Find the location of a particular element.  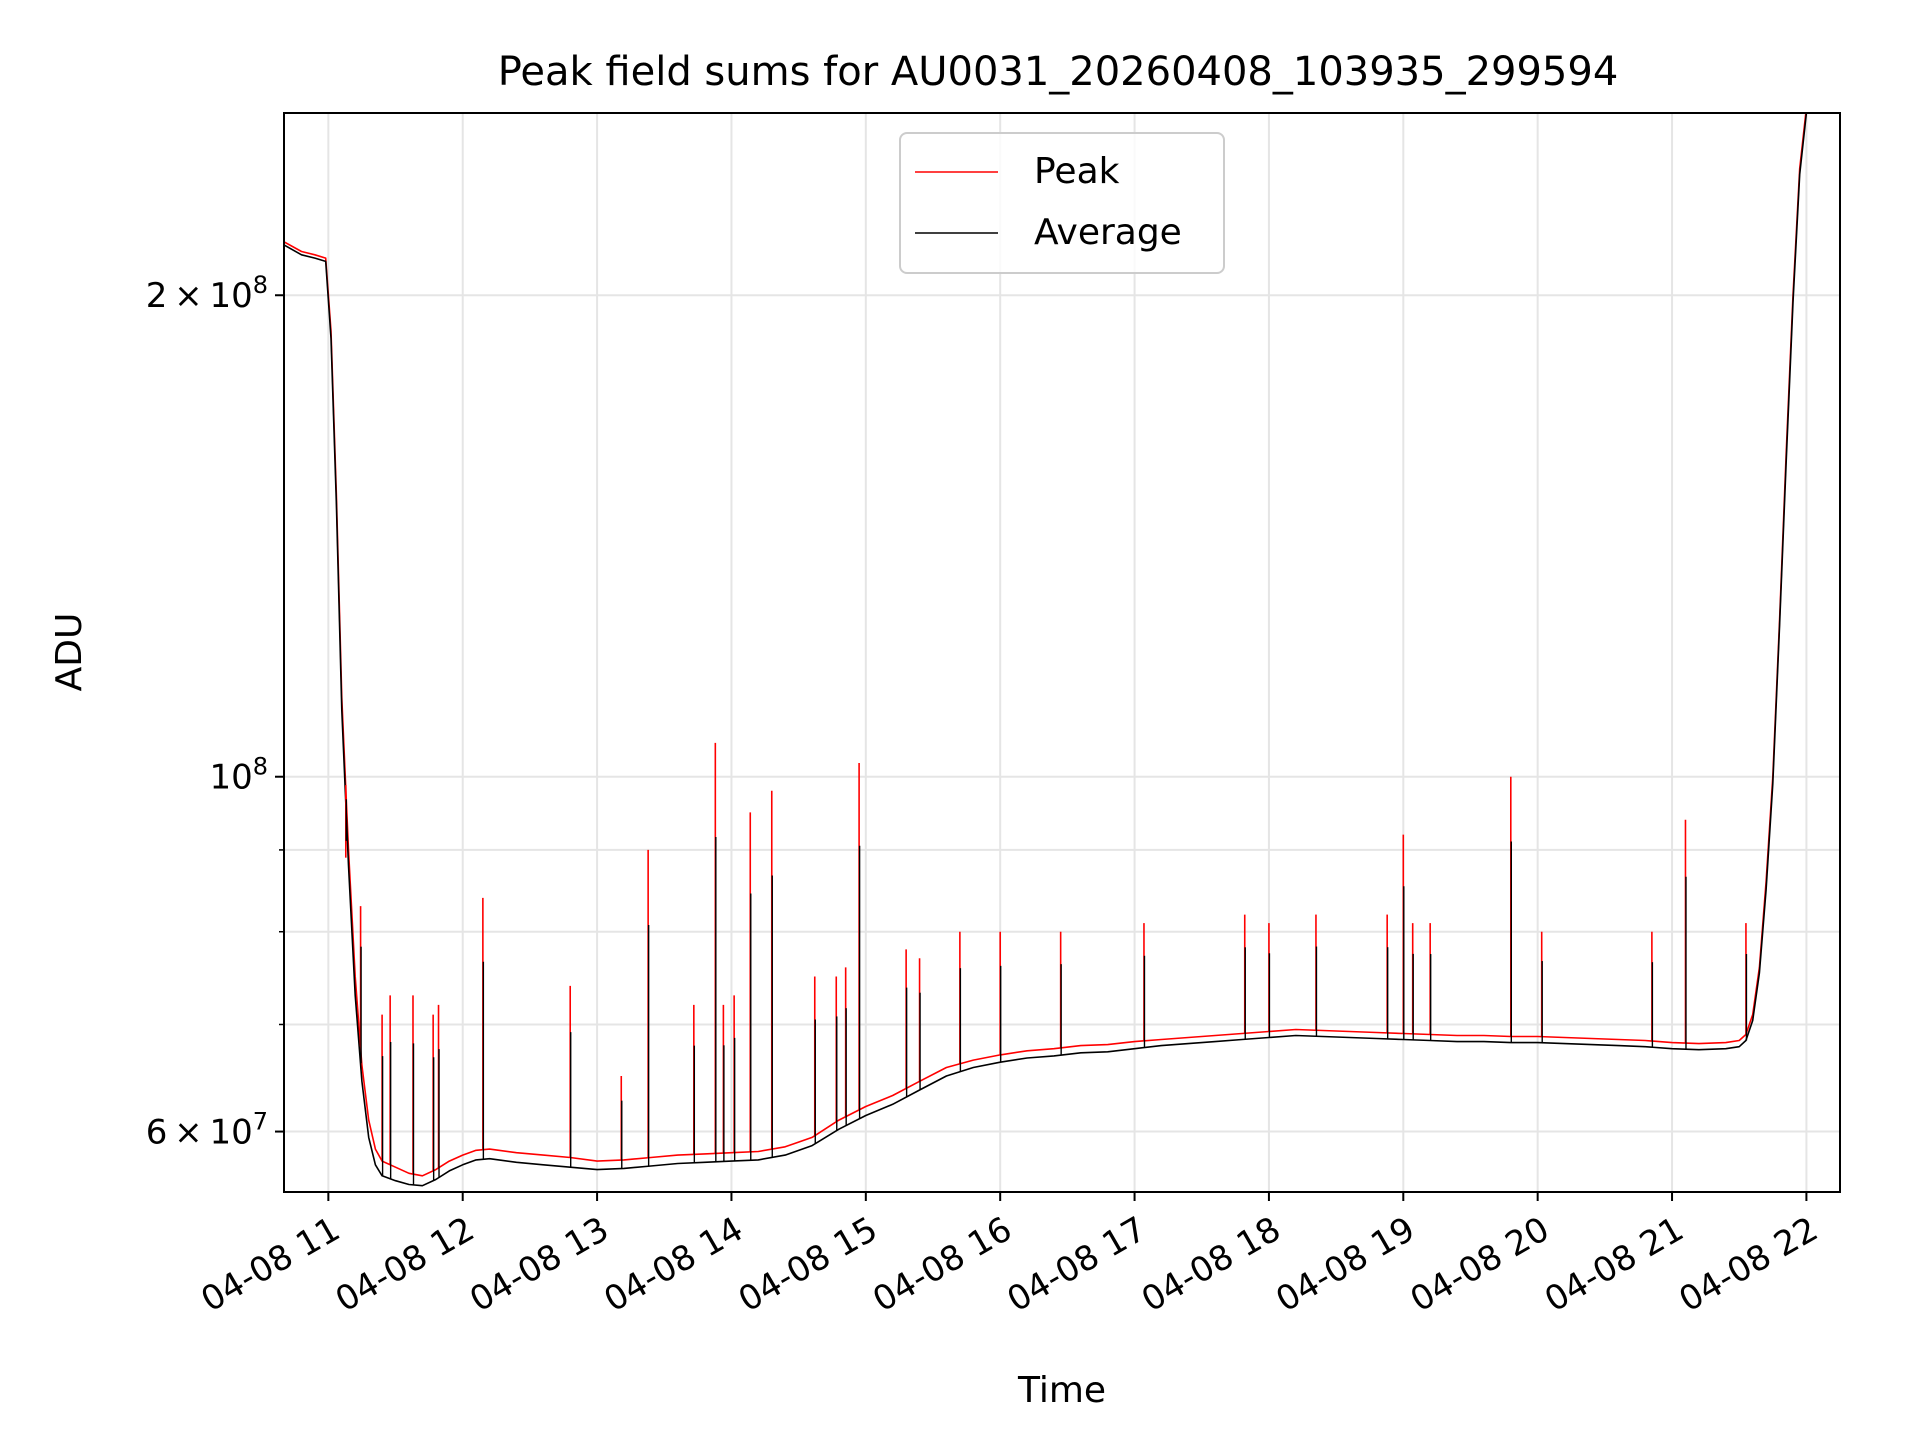

y-tick-label: 2 × 108 is located at coordinates (207, 293).